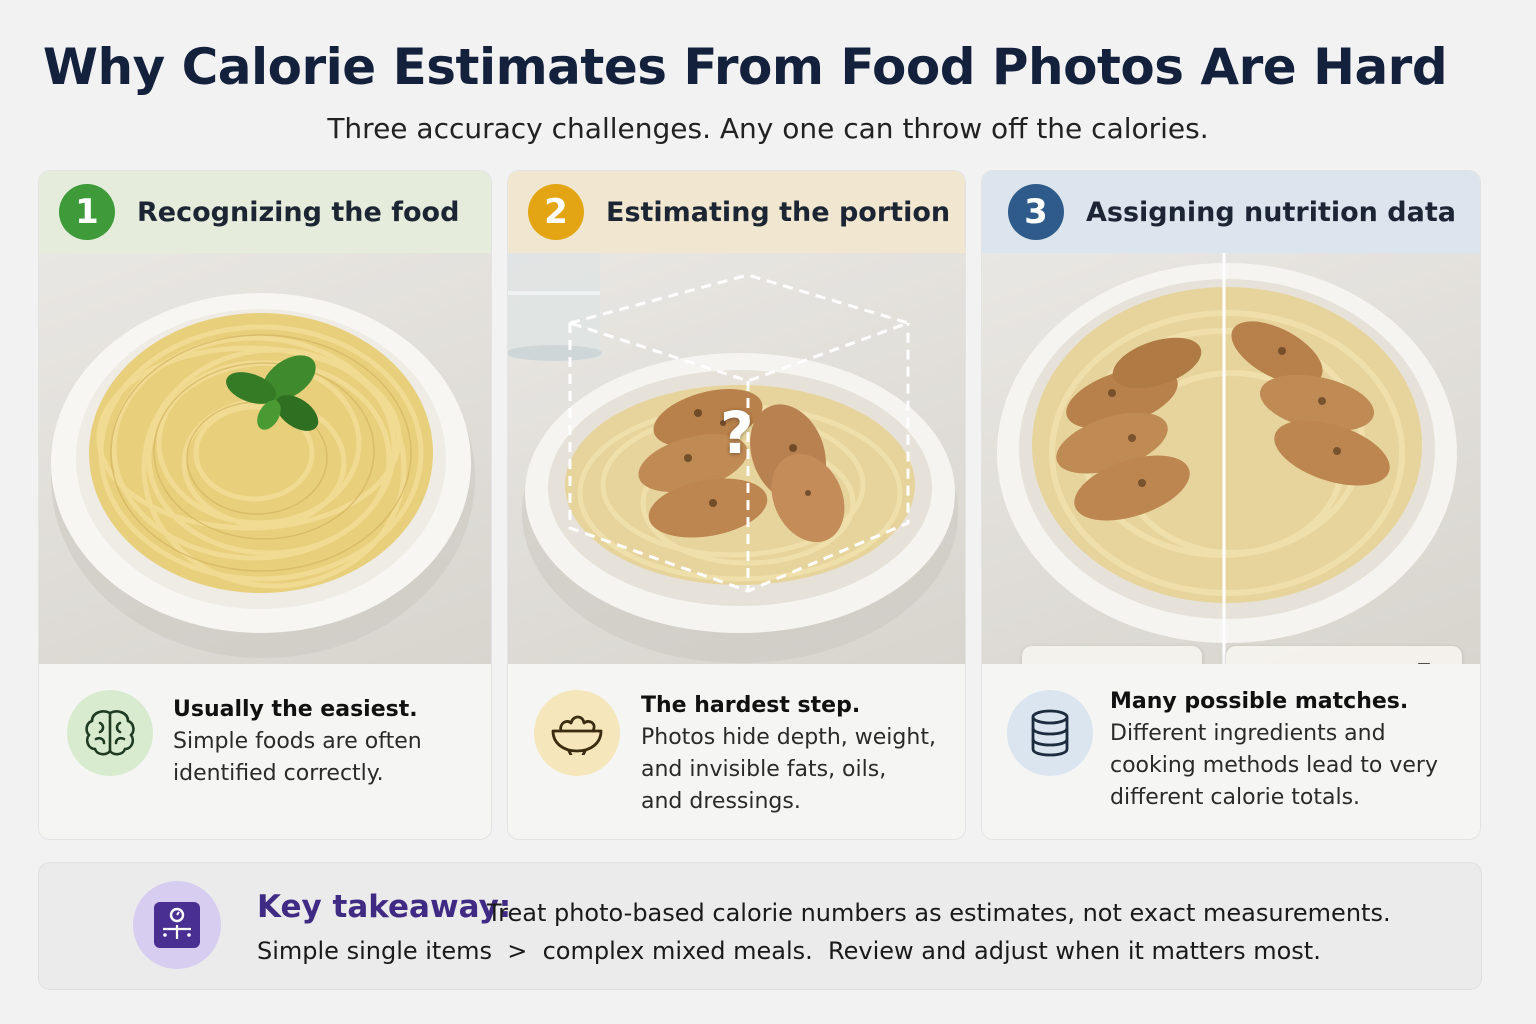  What do you see at coordinates (265, 458) in the screenshot?
I see `spaghetti-photo` at bounding box center [265, 458].